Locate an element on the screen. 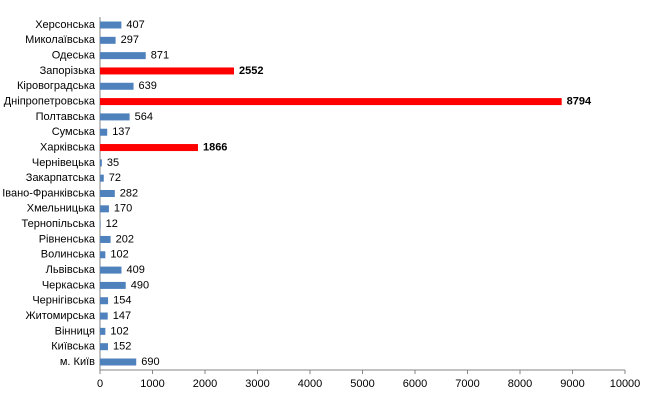 Image resolution: width=650 pixels, height=410 pixels. value-label: 12 is located at coordinates (112, 224).